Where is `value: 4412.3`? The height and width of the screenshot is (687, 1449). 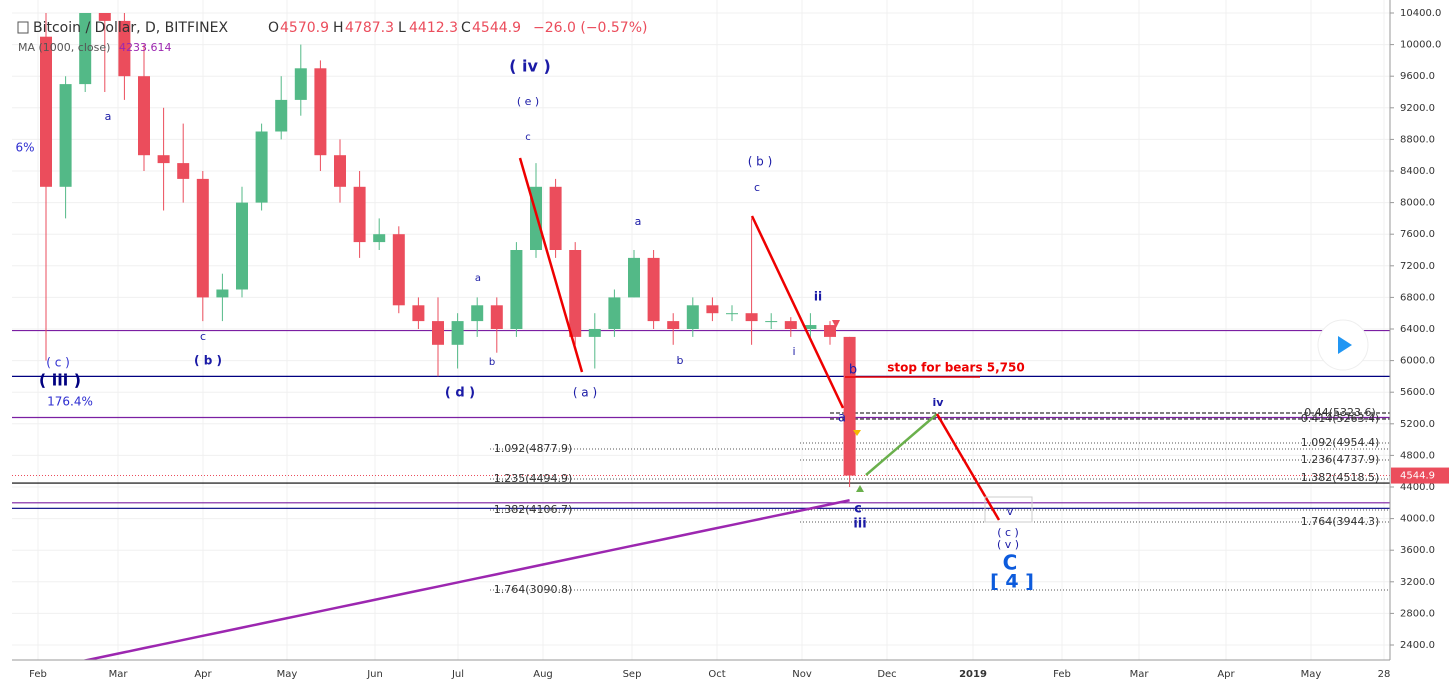
value: 4412.3 is located at coordinates (433, 28).